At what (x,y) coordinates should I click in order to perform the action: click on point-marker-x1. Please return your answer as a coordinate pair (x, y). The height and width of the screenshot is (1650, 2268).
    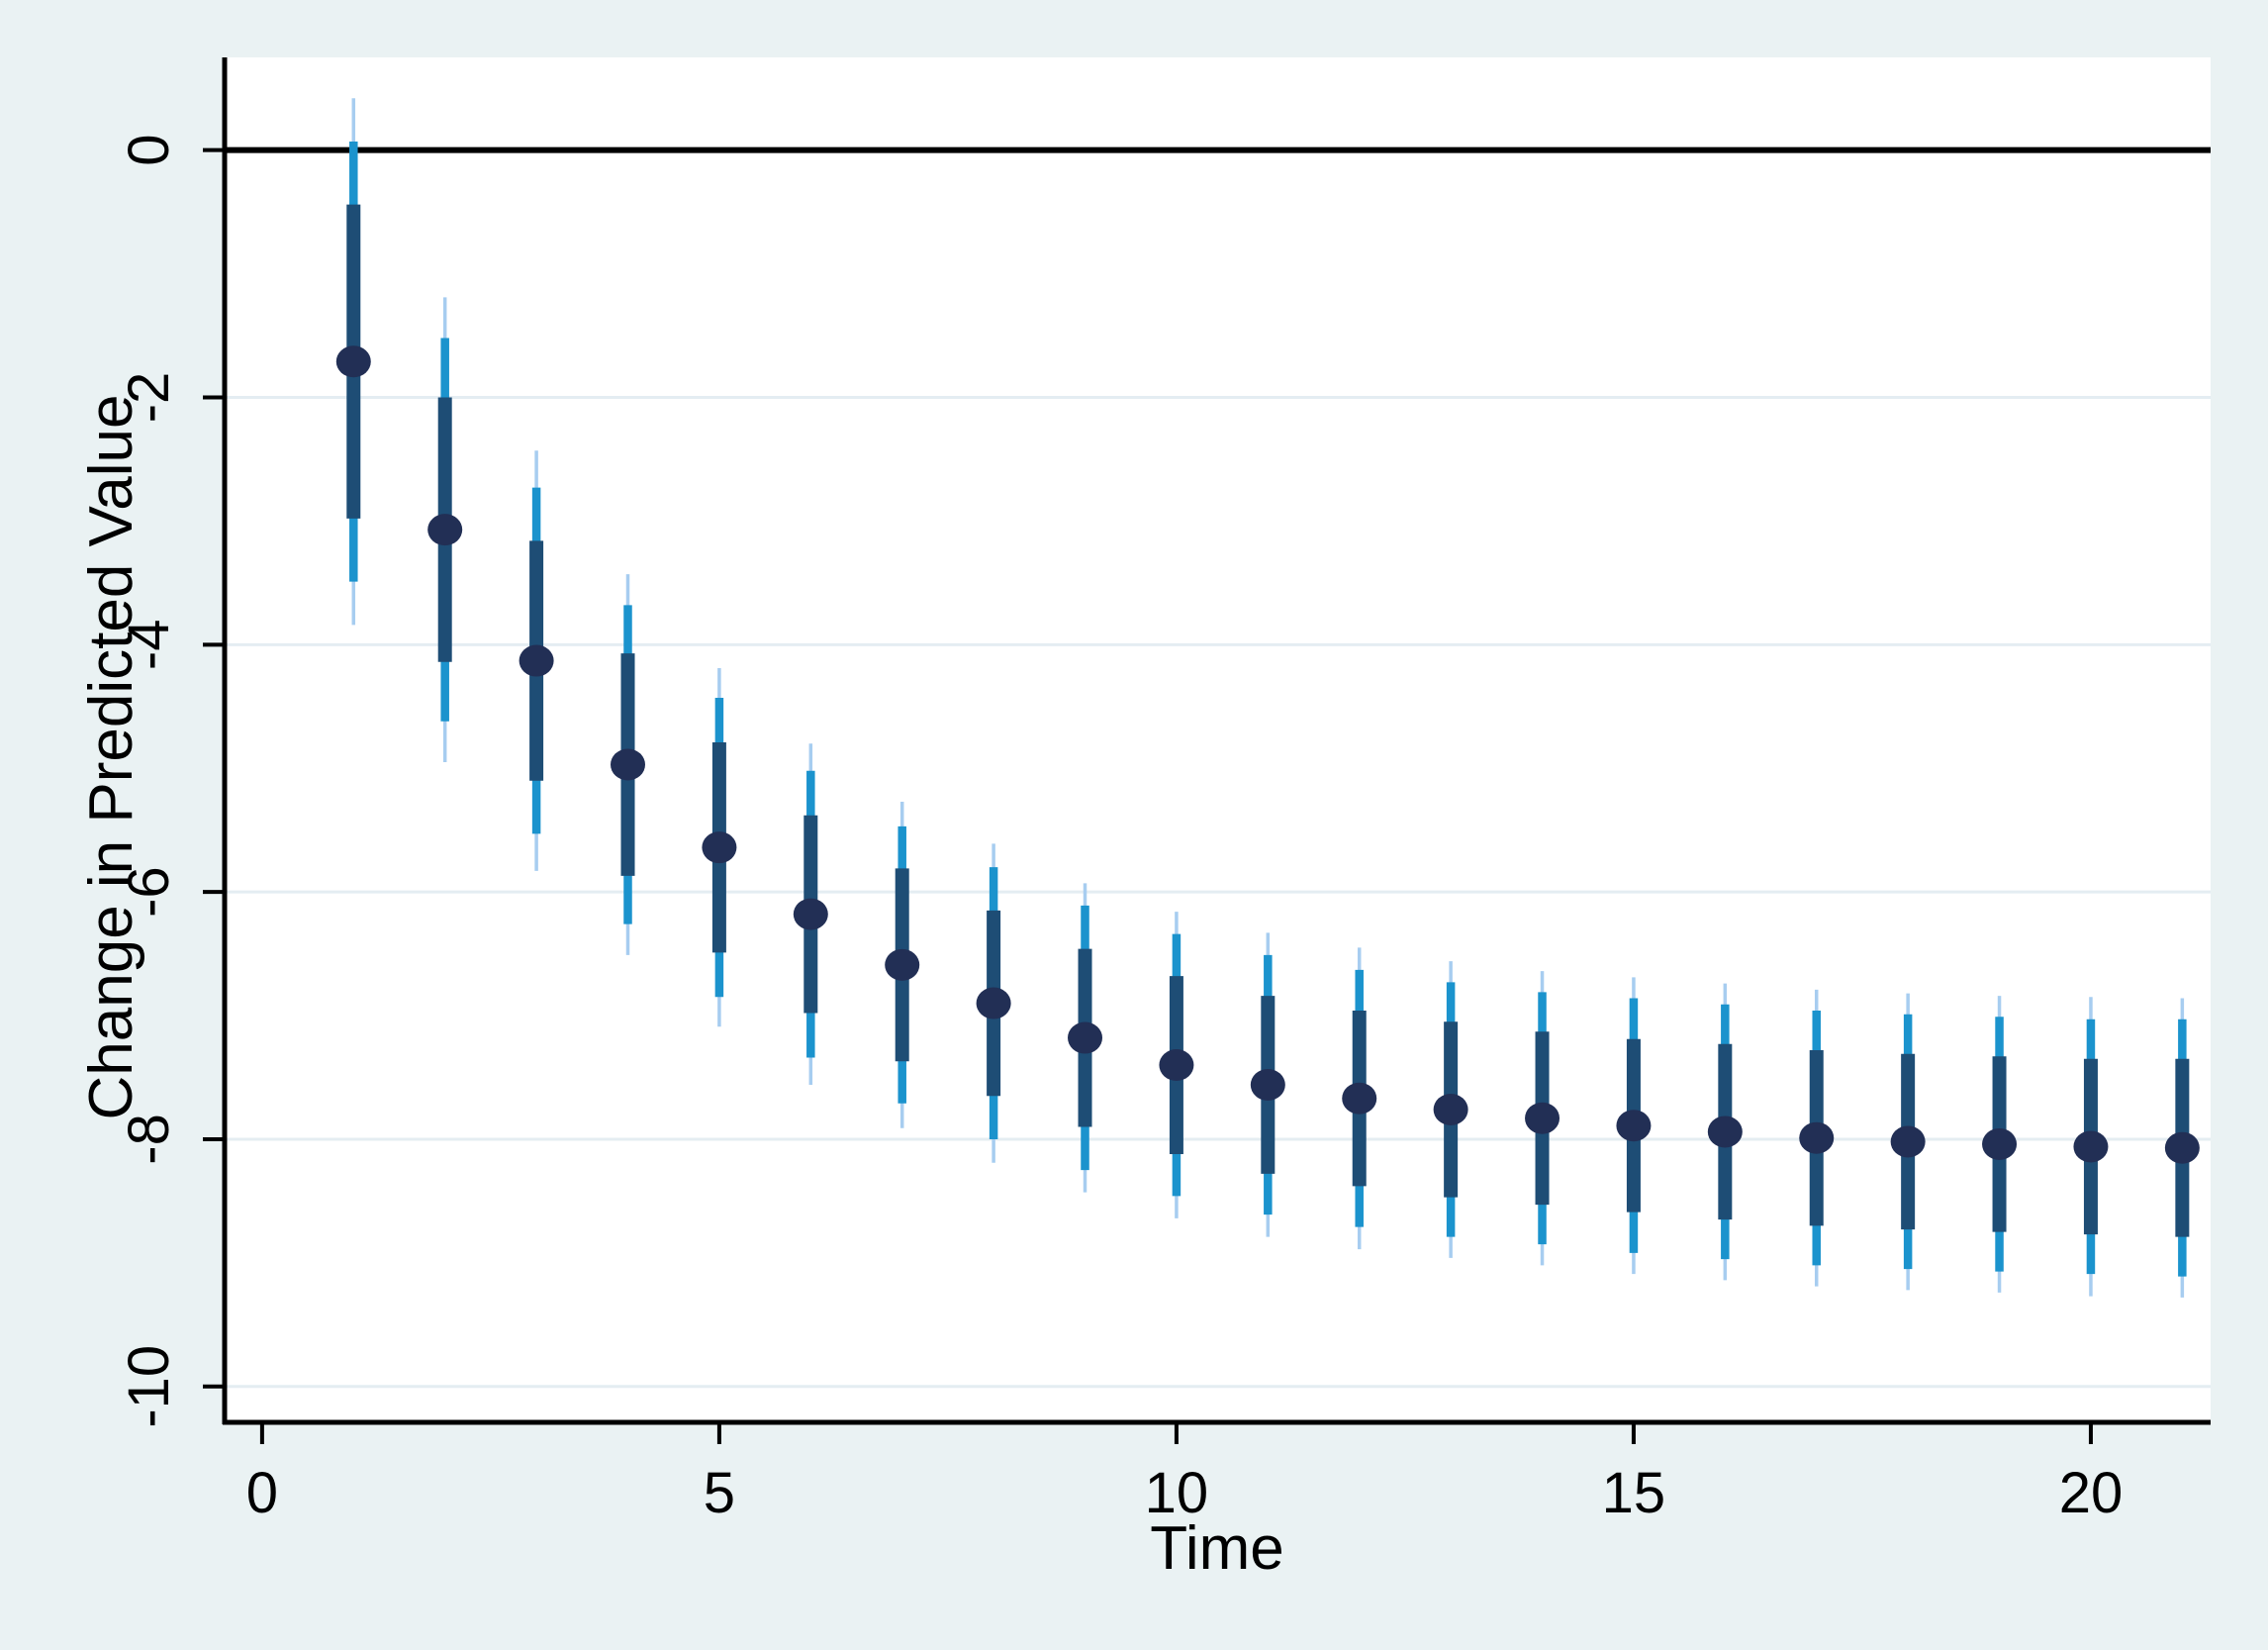
    Looking at the image, I should click on (353, 361).